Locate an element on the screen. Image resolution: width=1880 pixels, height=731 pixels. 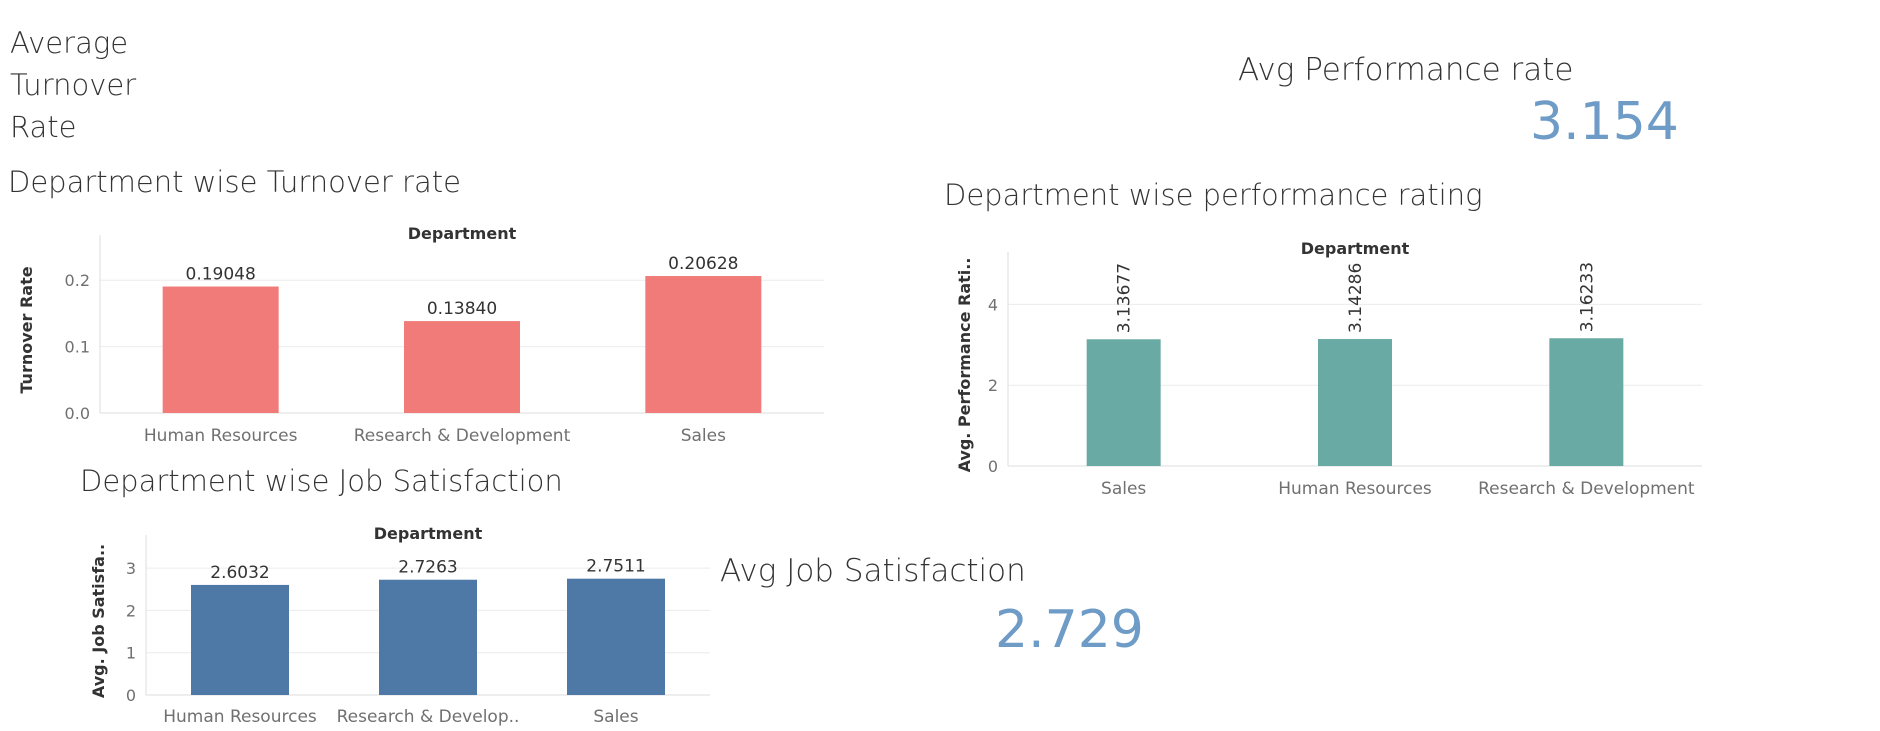
kpi-turnover-title-line: Turnover is located at coordinates (73, 85).